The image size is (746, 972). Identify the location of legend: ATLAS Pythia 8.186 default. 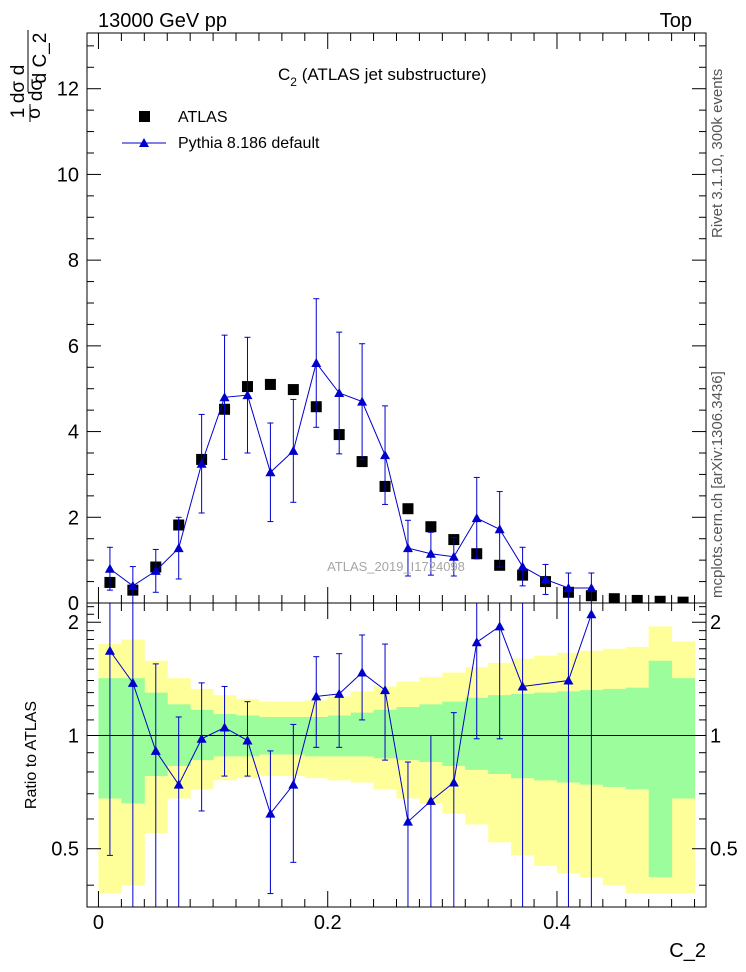
(221, 130).